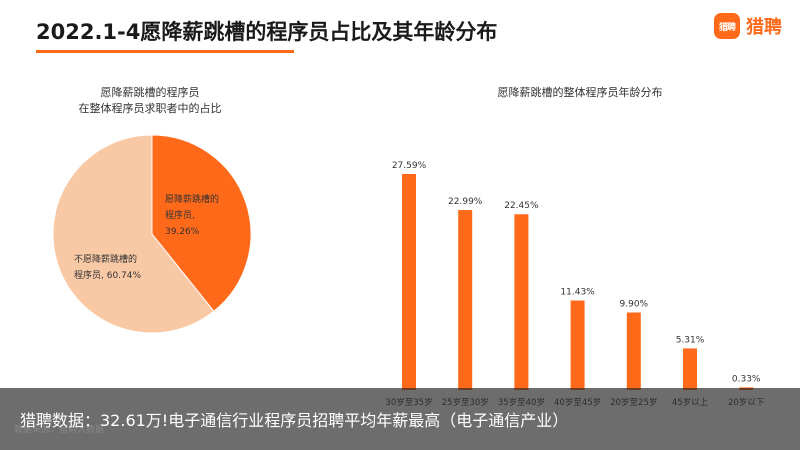 The height and width of the screenshot is (450, 800). I want to click on caption-text: 猎聘数据：32.61万!电子通信行业程序员招聘平均年薪最高（电子通信产业）, so click(294, 420).